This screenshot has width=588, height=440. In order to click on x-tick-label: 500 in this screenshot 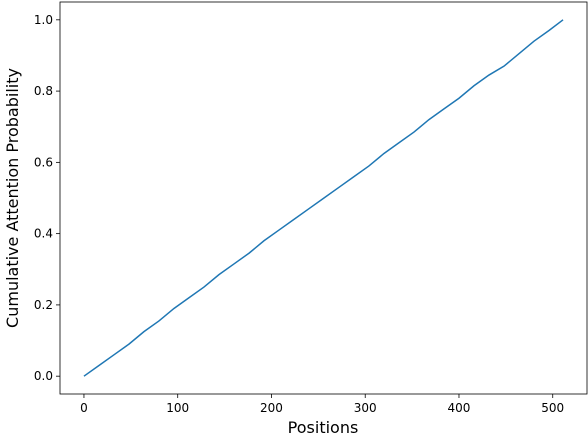, I will do `click(552, 408)`.